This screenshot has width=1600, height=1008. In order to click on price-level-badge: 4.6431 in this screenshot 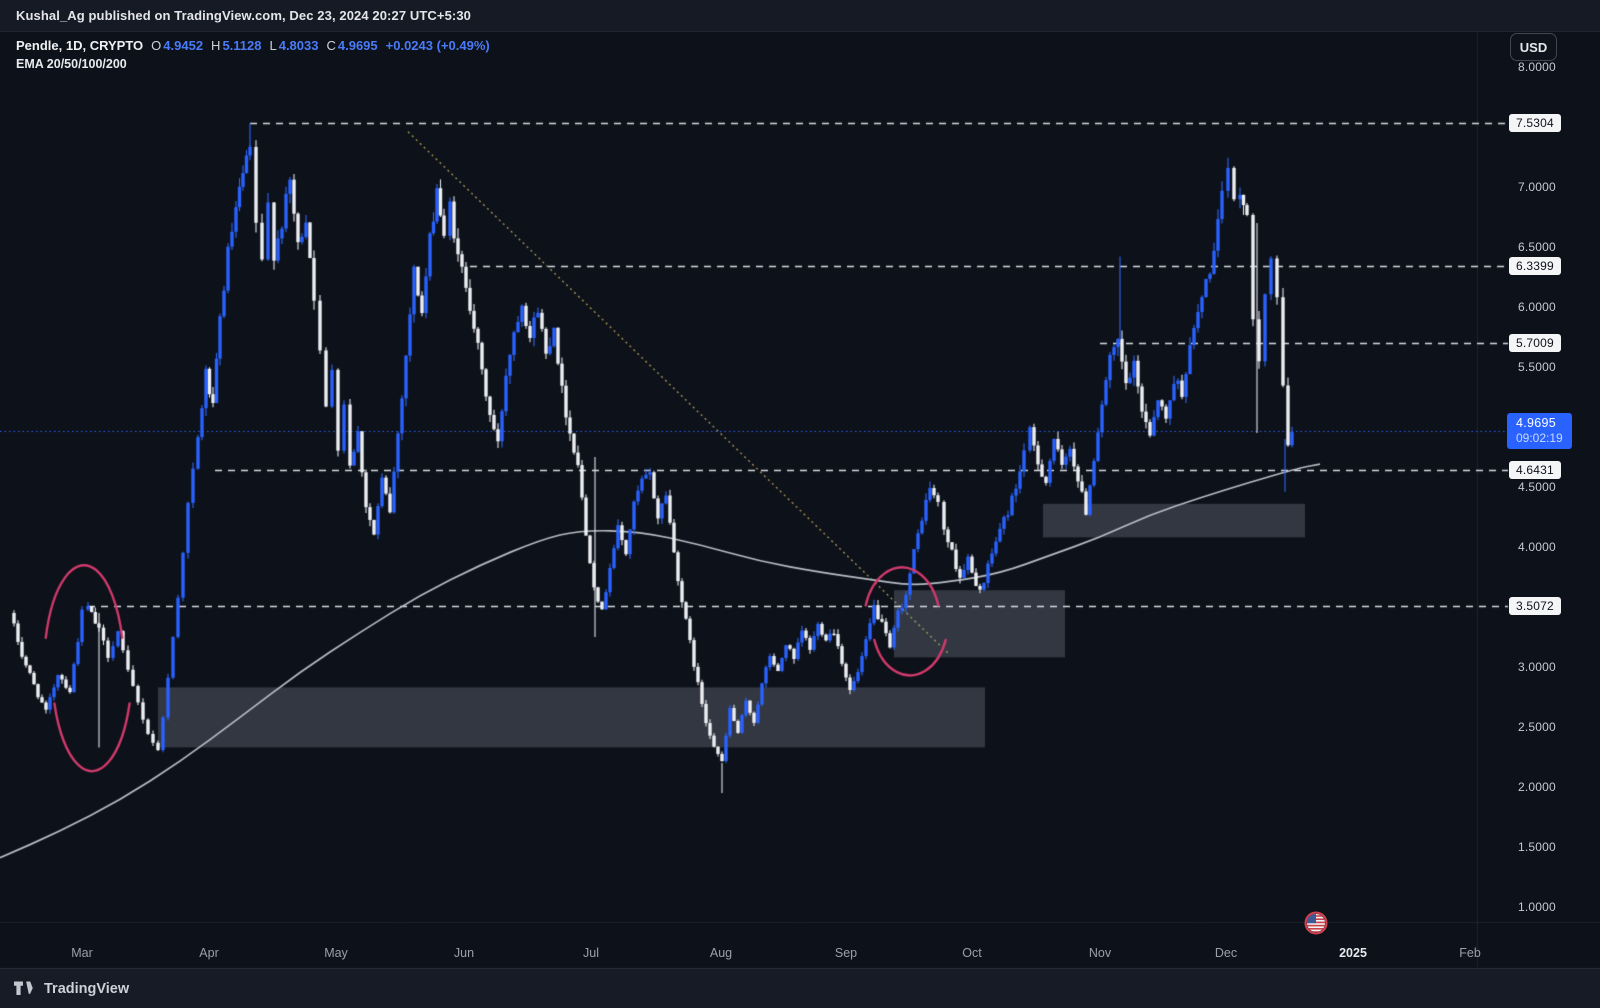, I will do `click(1535, 469)`.